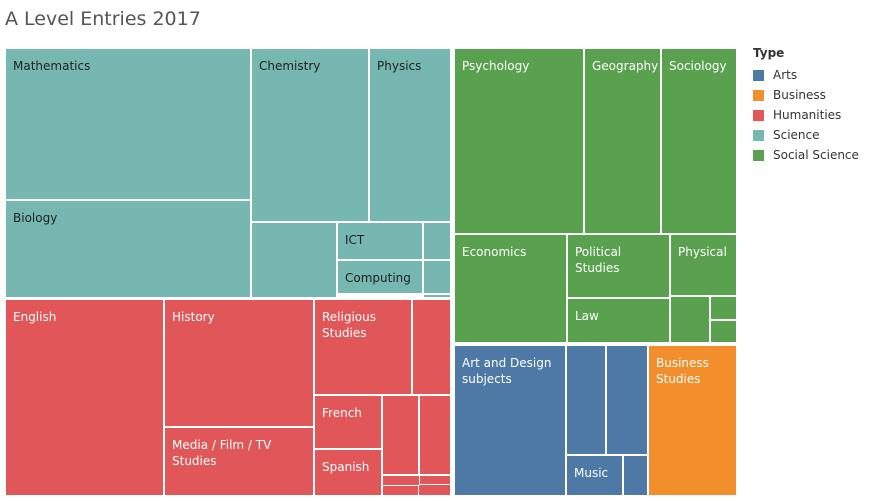 The image size is (891, 501). What do you see at coordinates (410, 135) in the screenshot?
I see `treemap-cell-science-3: Physics` at bounding box center [410, 135].